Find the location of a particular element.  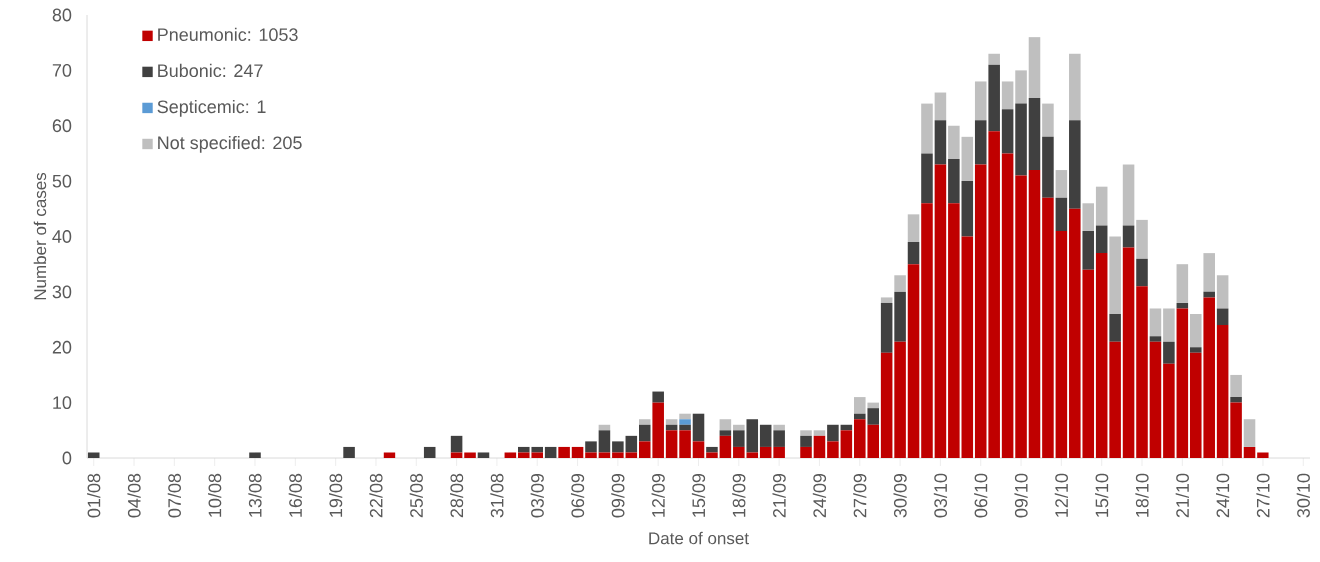

y-tick-label: 20 is located at coordinates (62, 347).